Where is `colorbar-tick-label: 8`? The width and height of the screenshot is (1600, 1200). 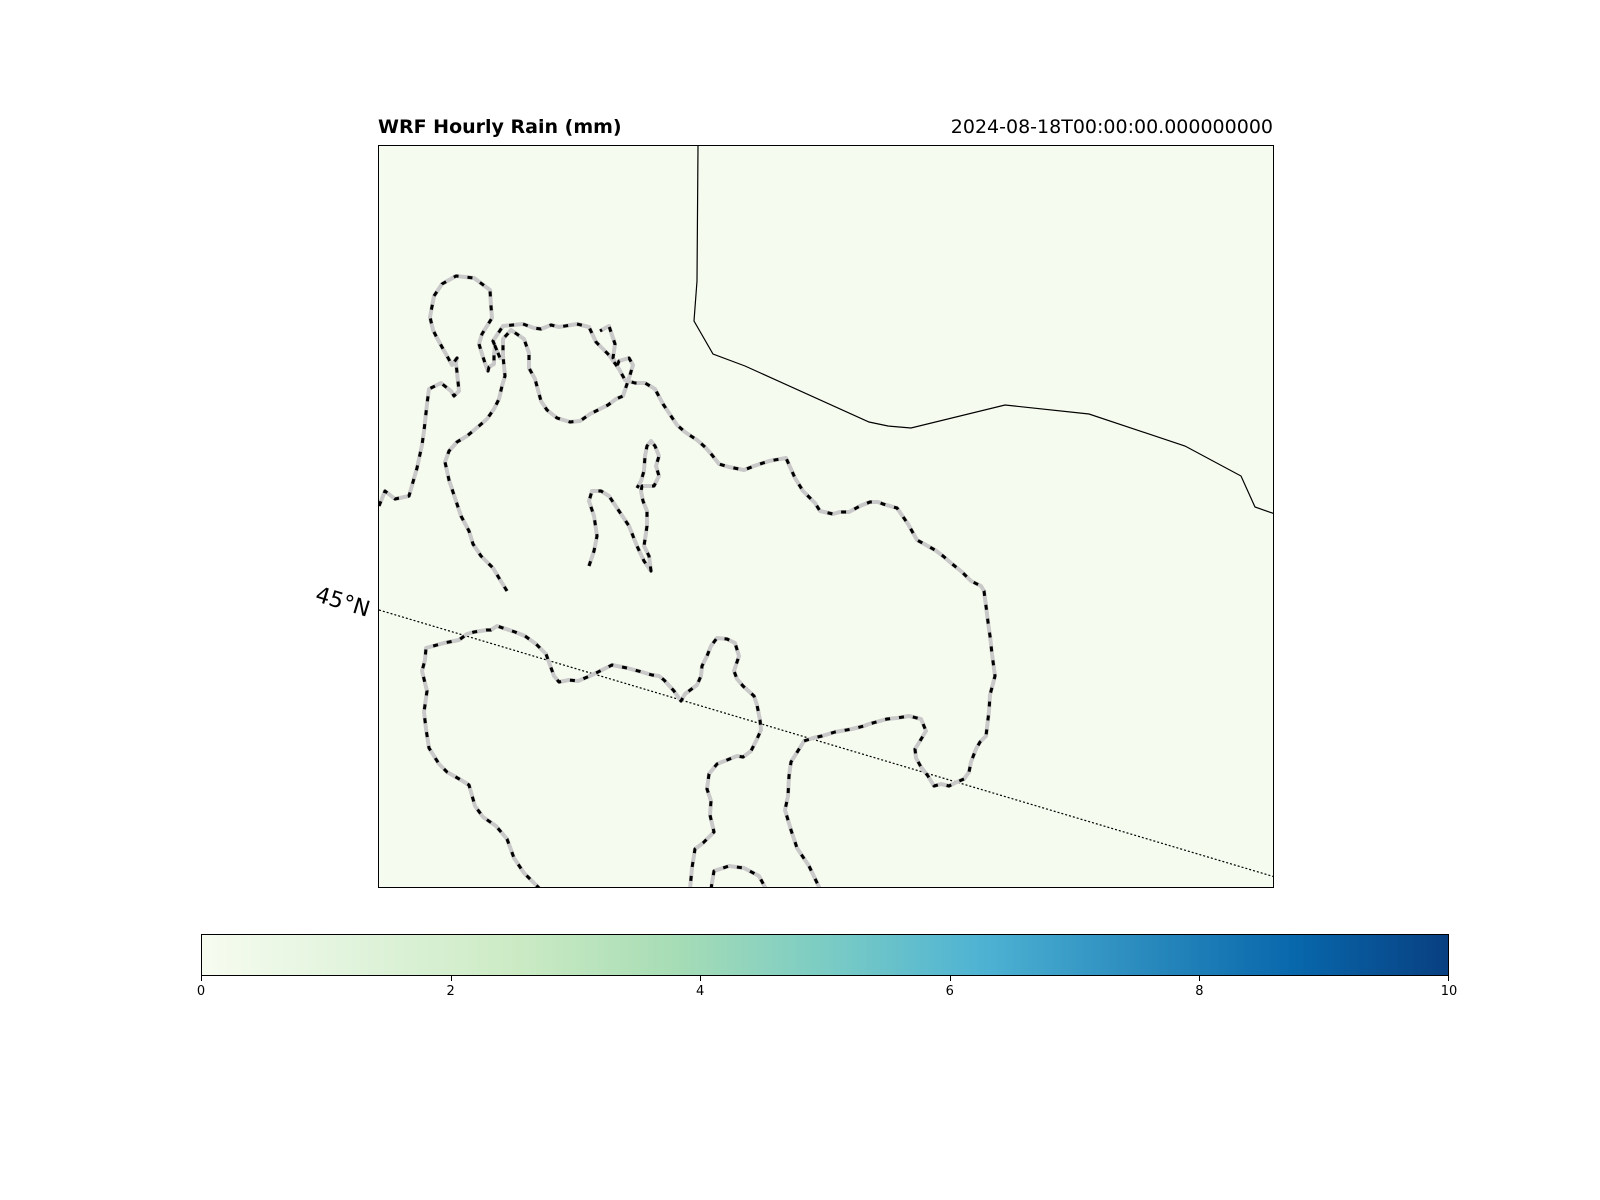
colorbar-tick-label: 8 is located at coordinates (1199, 991).